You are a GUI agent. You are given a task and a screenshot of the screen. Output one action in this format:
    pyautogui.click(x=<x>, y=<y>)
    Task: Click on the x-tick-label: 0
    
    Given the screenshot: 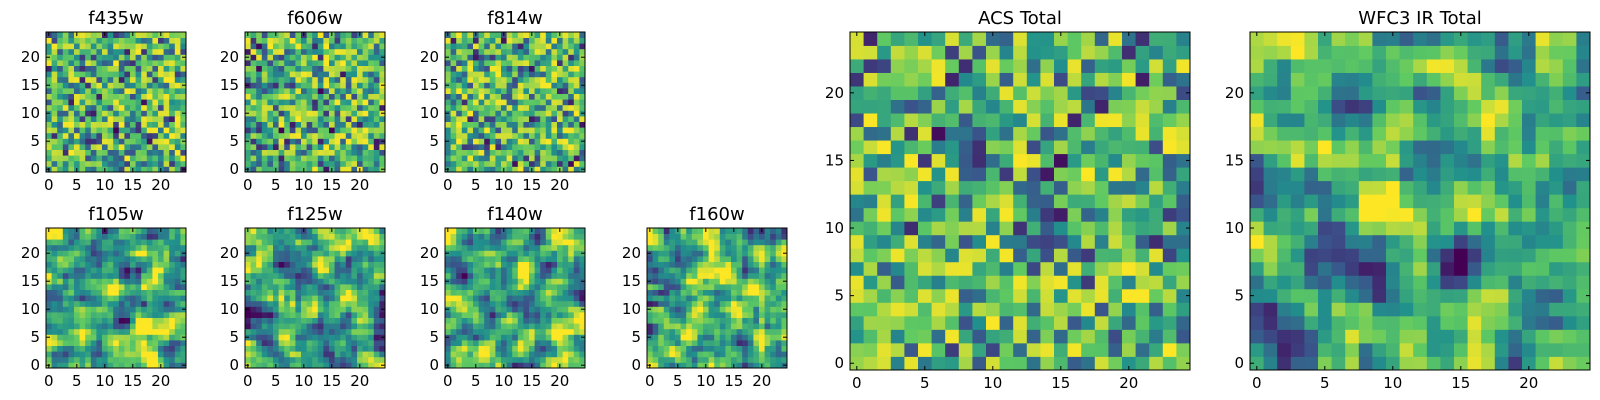 What is the action you would take?
    pyautogui.click(x=448, y=381)
    